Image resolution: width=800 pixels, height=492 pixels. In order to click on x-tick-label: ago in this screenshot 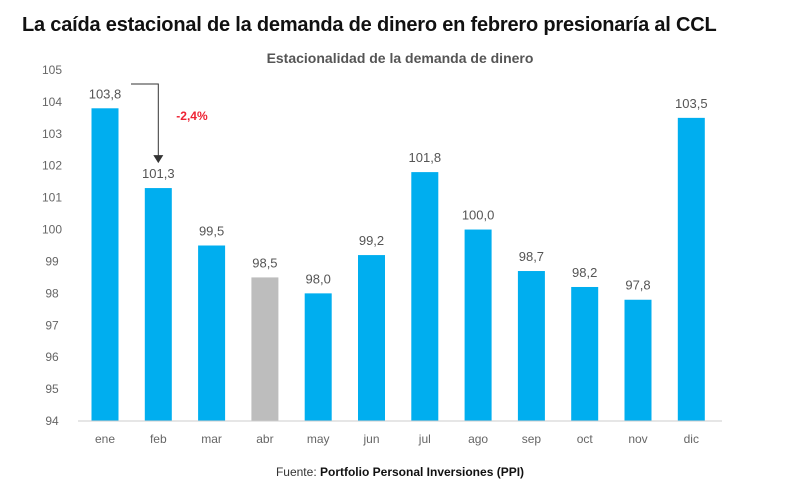, I will do `click(478, 439)`.